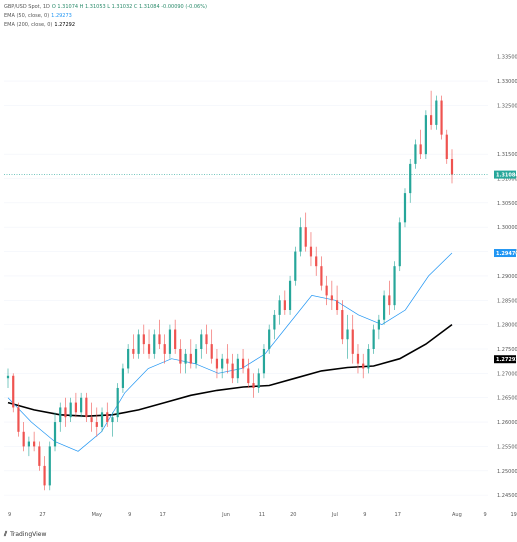 The height and width of the screenshot is (542, 517). I want to click on y-tick-label: 1.28000, so click(507, 326).